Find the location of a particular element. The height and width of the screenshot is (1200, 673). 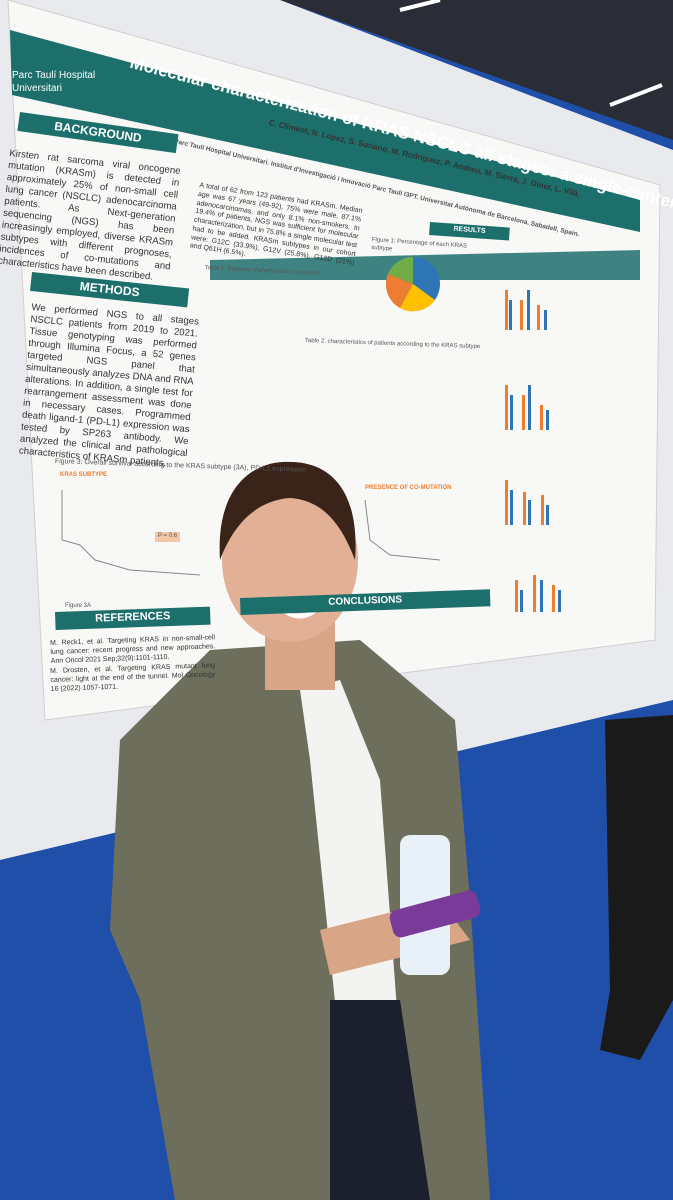

panel-c-title: PRESENCE OF CO-MUTATION is located at coordinates (408, 488).